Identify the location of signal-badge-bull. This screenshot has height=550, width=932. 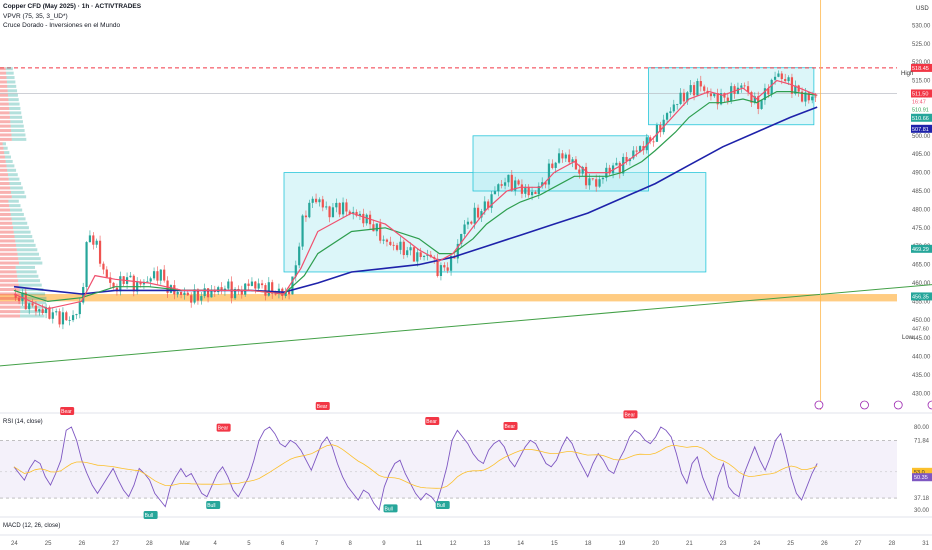
(390, 508).